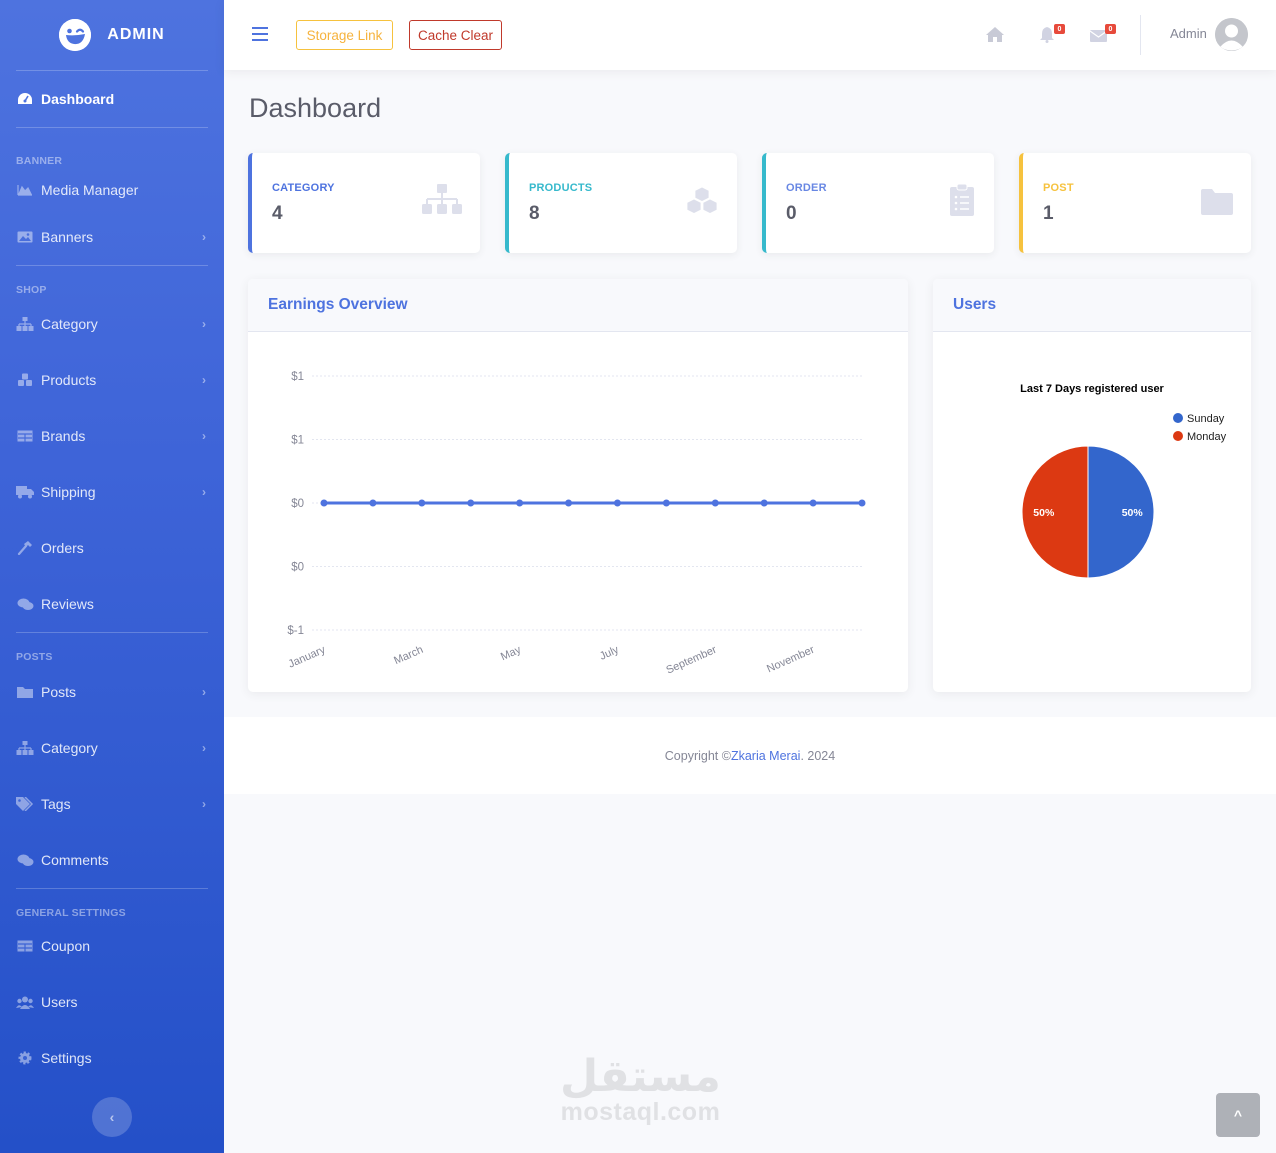 The height and width of the screenshot is (1153, 1276). What do you see at coordinates (112, 237) in the screenshot?
I see `sidebar-item-banners: Banners ›` at bounding box center [112, 237].